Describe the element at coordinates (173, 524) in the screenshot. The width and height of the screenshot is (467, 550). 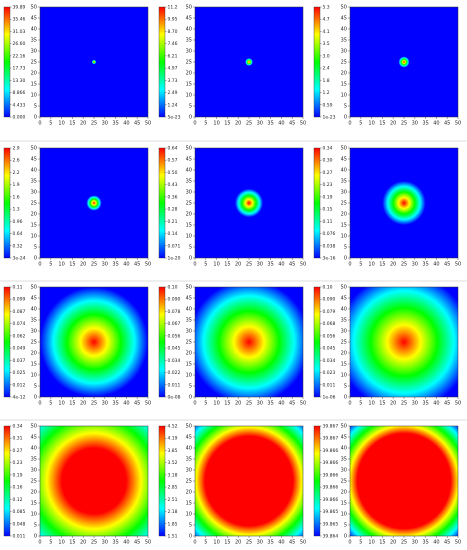
I see `colorbar-label: 1.85` at that location.